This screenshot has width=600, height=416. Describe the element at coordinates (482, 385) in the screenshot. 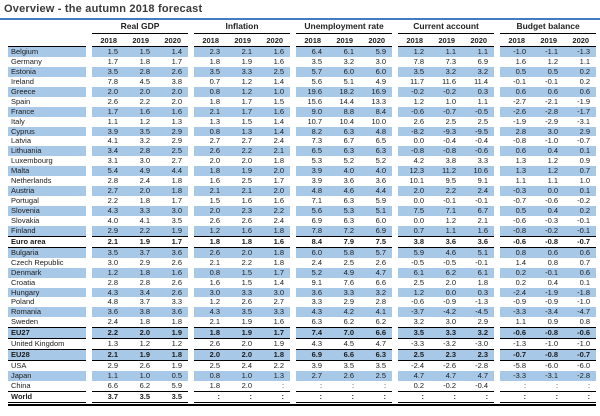

I see `value-cell: -0.4` at that location.